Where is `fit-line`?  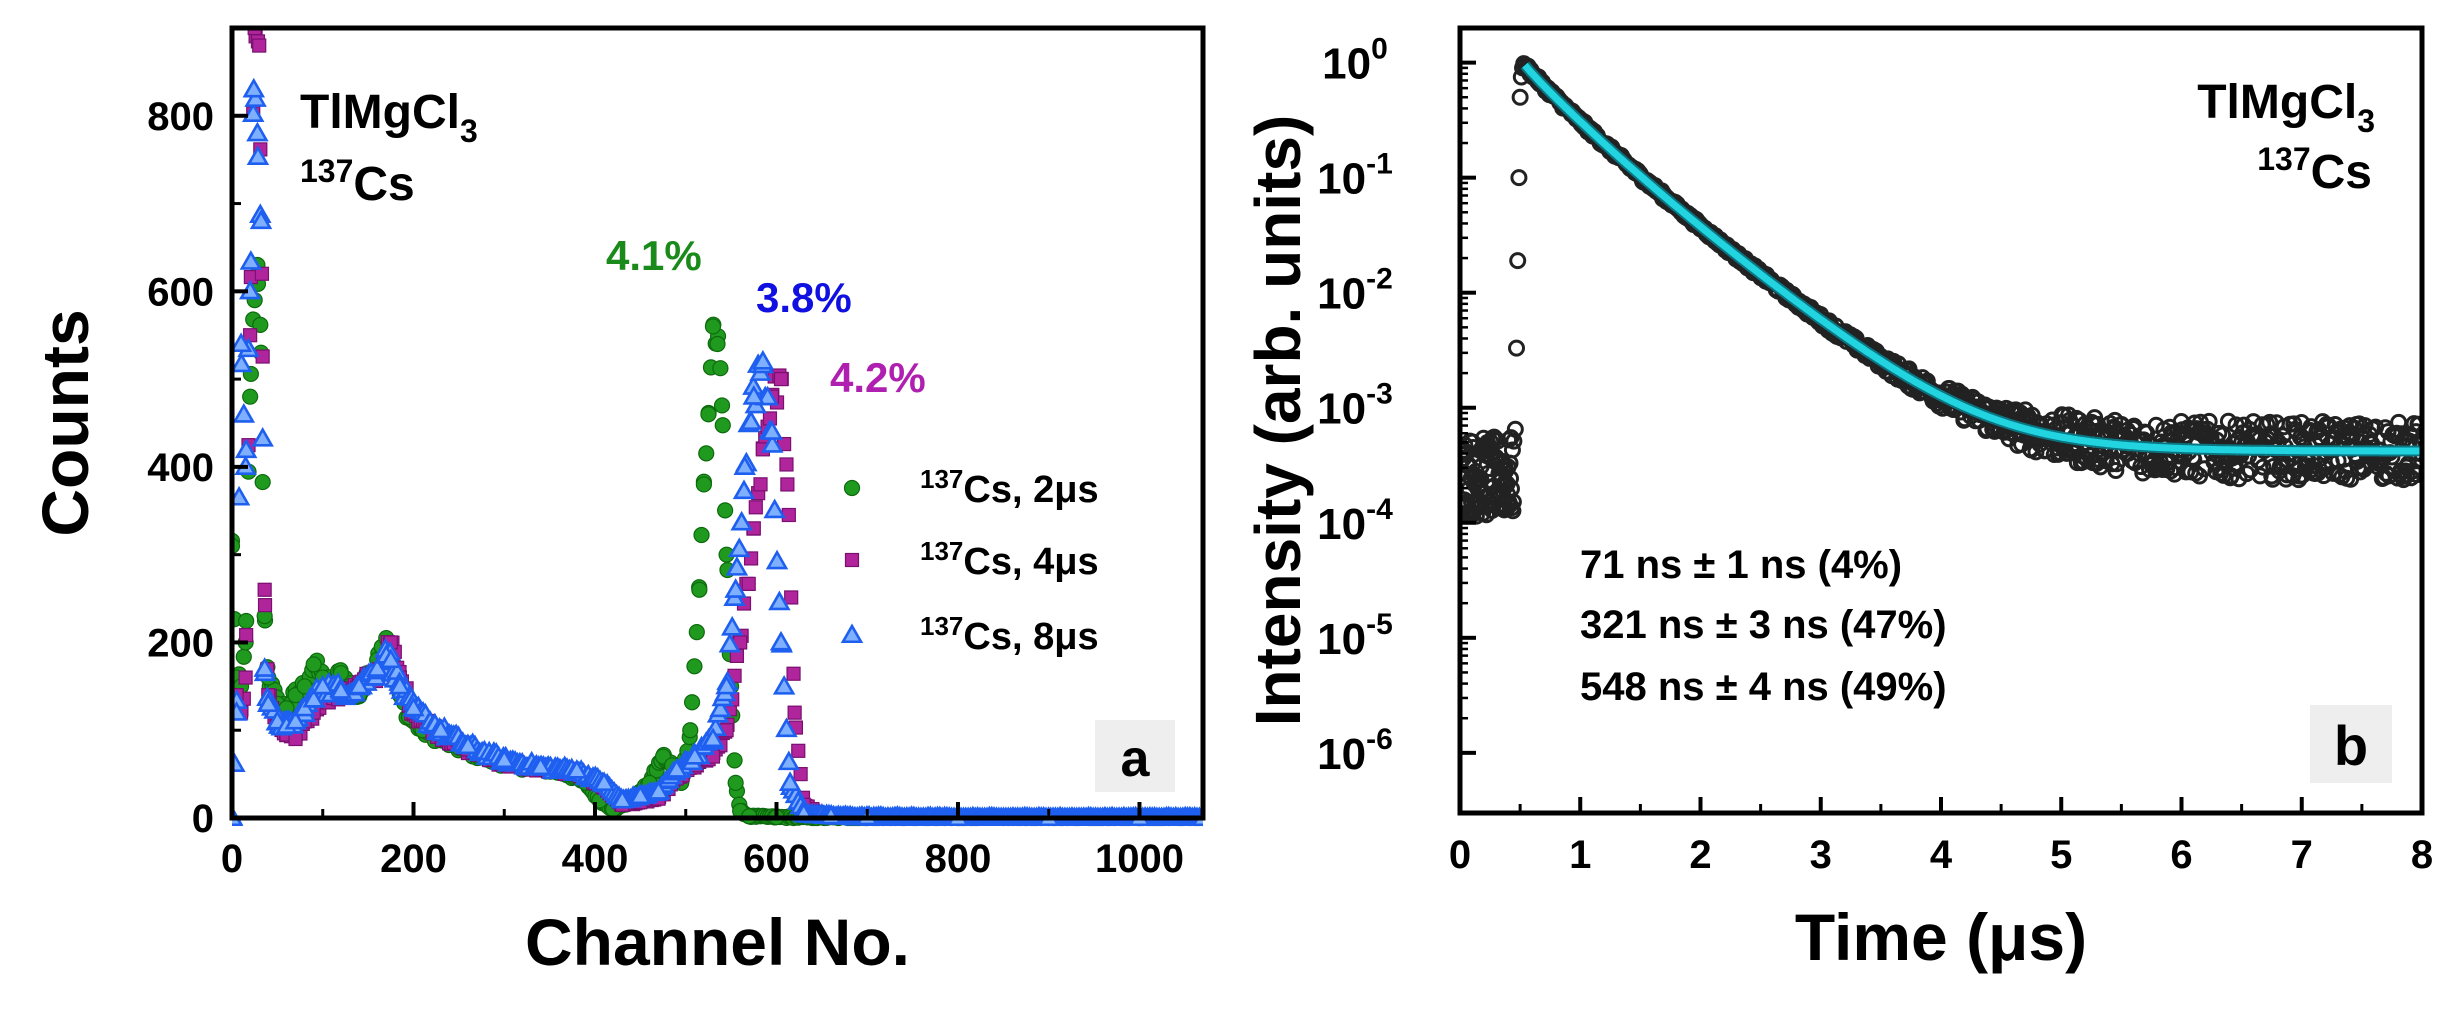
fit-line is located at coordinates (1972, 258).